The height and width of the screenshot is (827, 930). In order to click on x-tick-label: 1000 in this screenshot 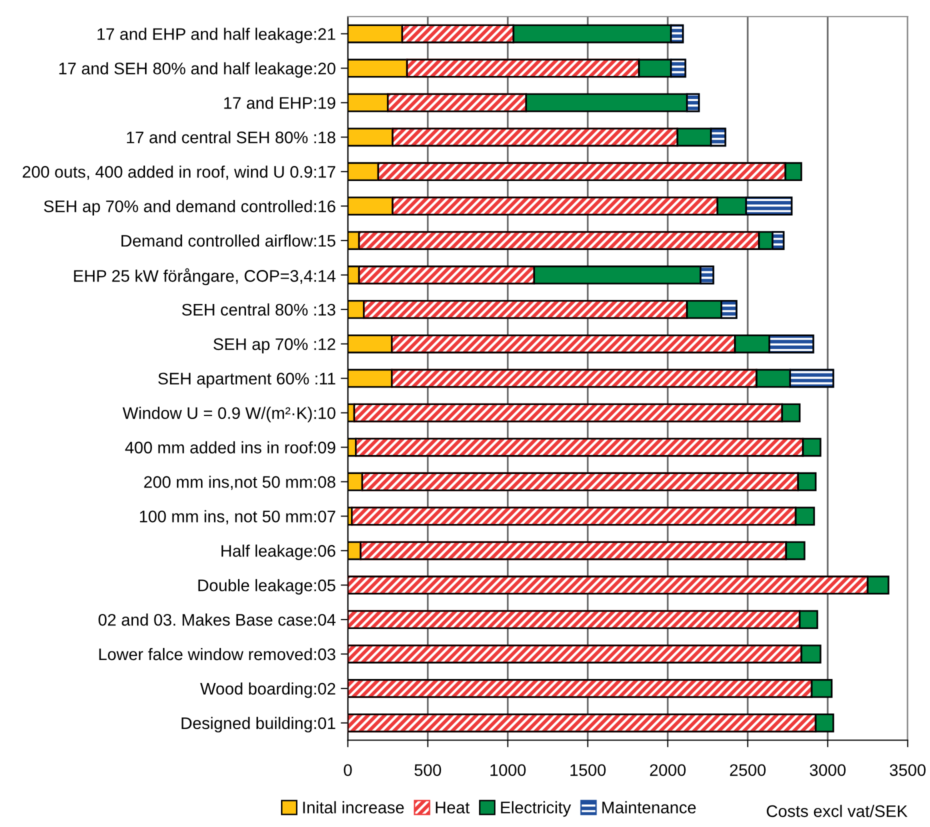, I will do `click(508, 770)`.